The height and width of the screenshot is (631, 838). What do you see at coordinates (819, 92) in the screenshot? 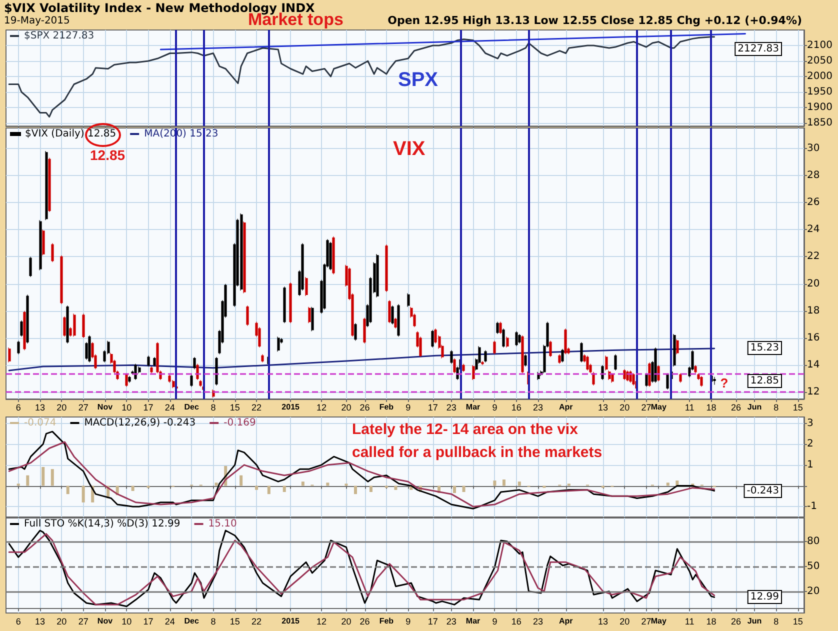
I see `y-tick-label: 1950` at bounding box center [819, 92].